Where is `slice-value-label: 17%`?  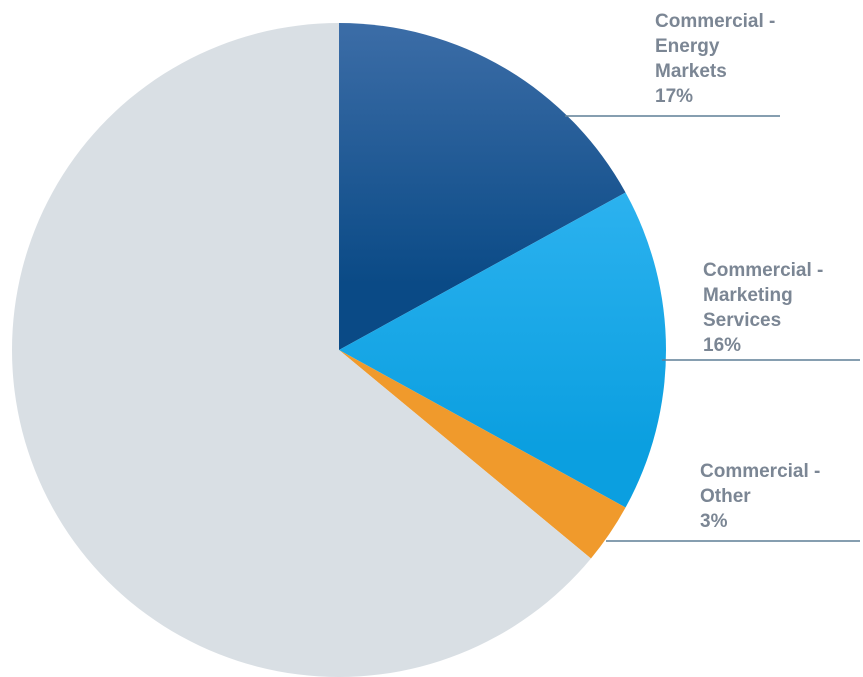
slice-value-label: 17% is located at coordinates (674, 96).